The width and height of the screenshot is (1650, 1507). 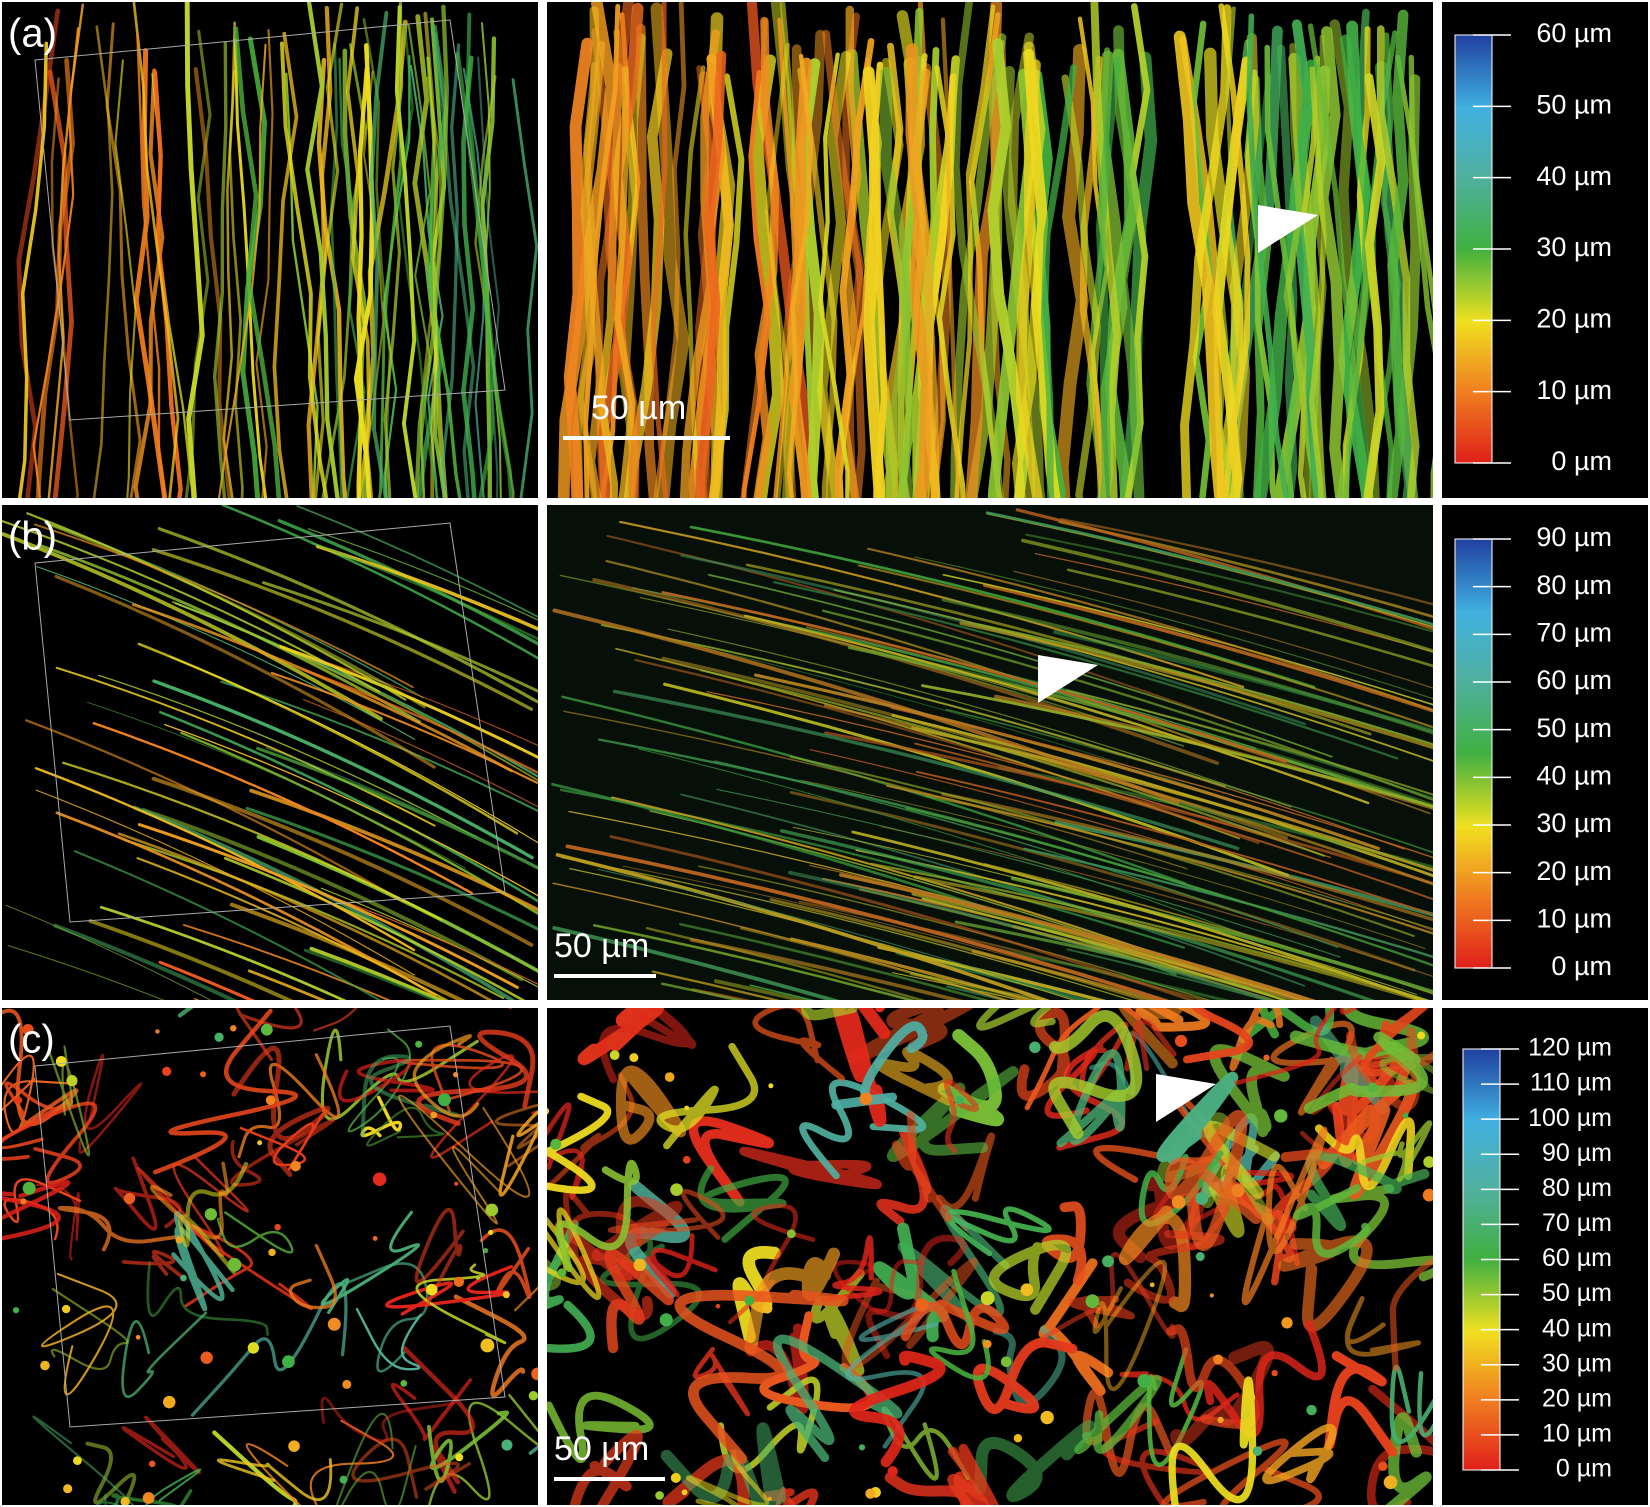 What do you see at coordinates (1574, 871) in the screenshot?
I see `colorbar-label: 20 µm` at bounding box center [1574, 871].